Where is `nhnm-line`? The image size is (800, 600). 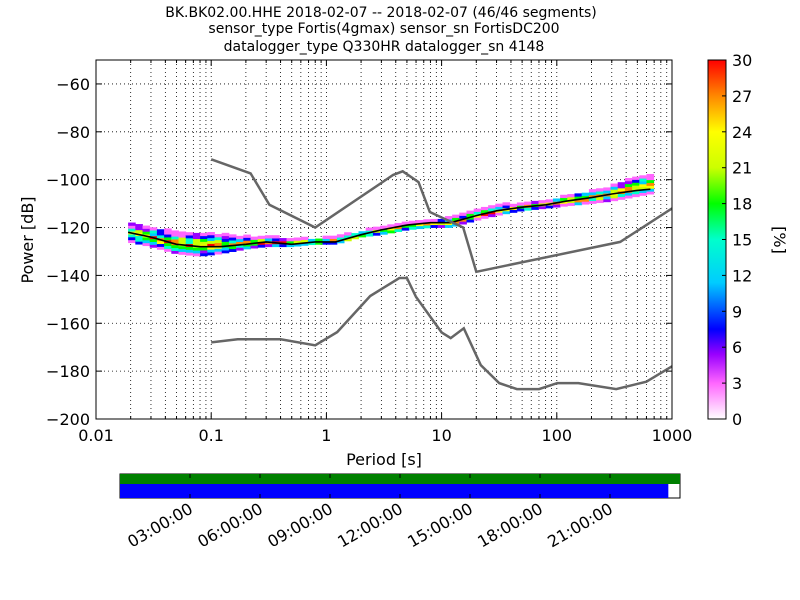 nhnm-line is located at coordinates (441, 216).